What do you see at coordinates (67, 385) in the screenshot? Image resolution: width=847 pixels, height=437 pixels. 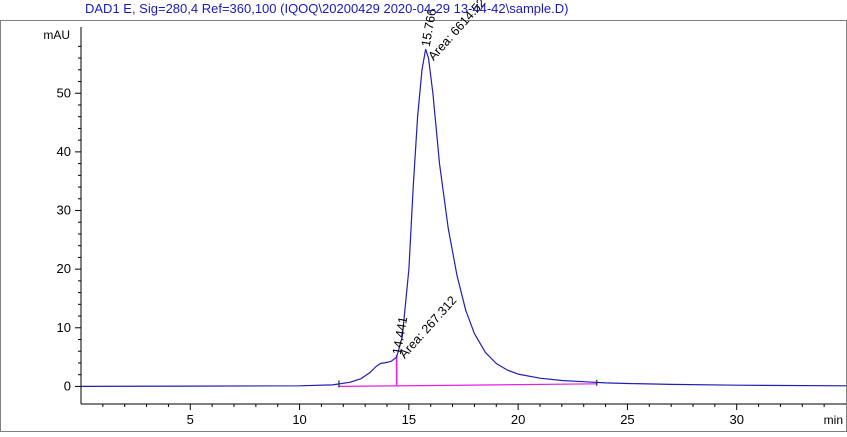 I see `y-tick-label: 0` at bounding box center [67, 385].